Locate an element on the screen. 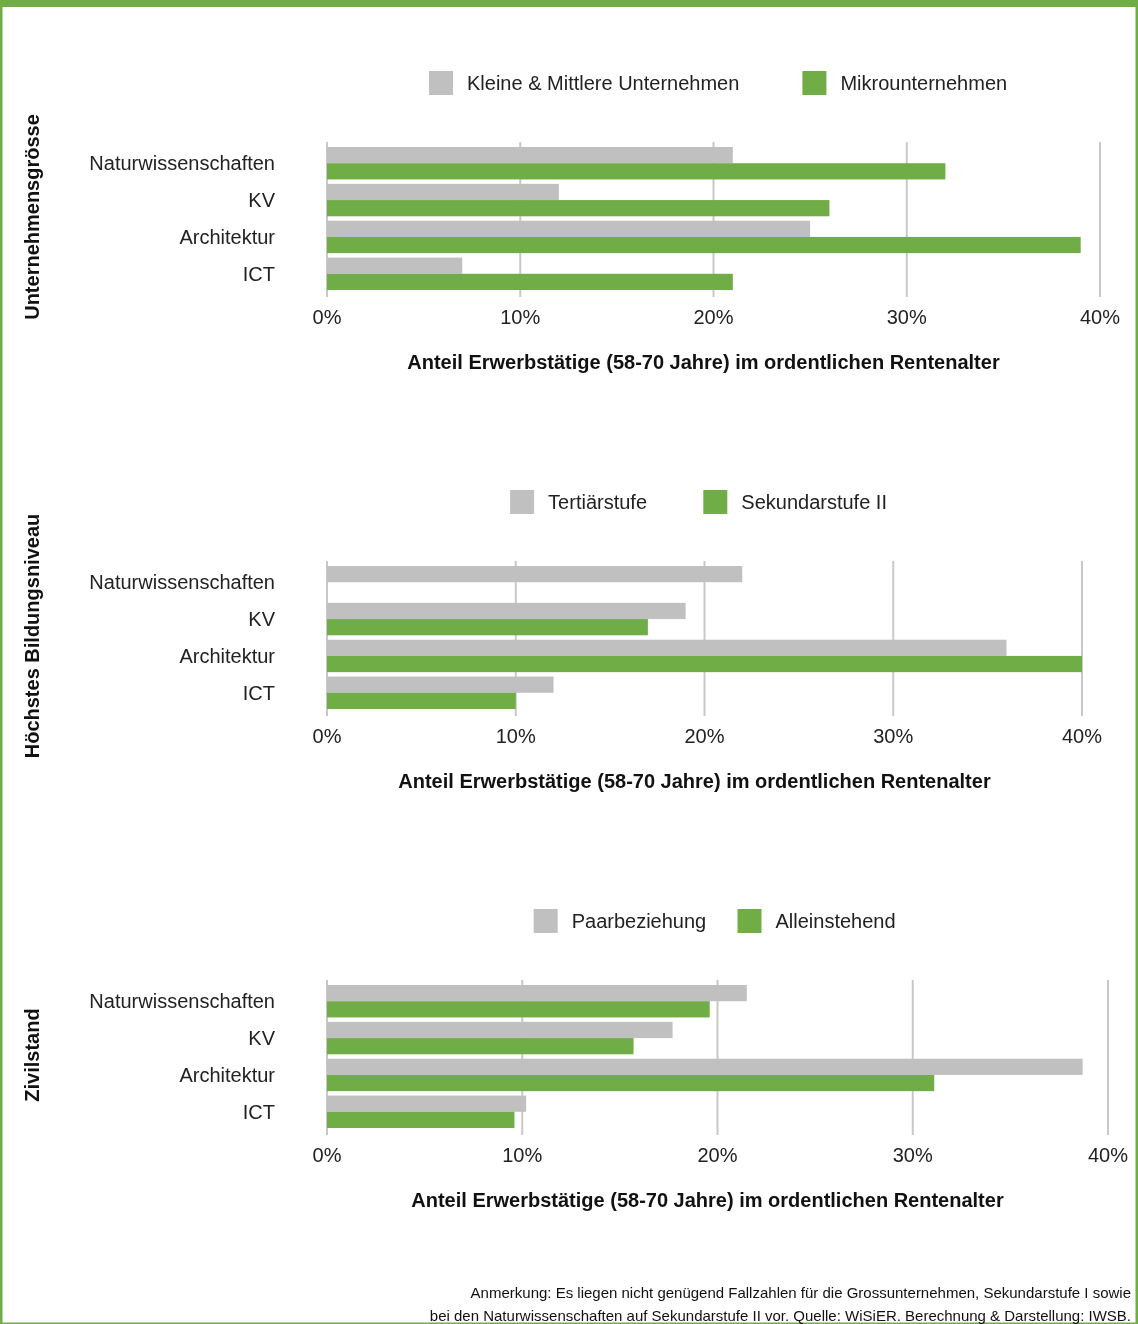 Image resolution: width=1138 pixels, height=1324 pixels. legend-label: Tertiärstufe is located at coordinates (598, 502).